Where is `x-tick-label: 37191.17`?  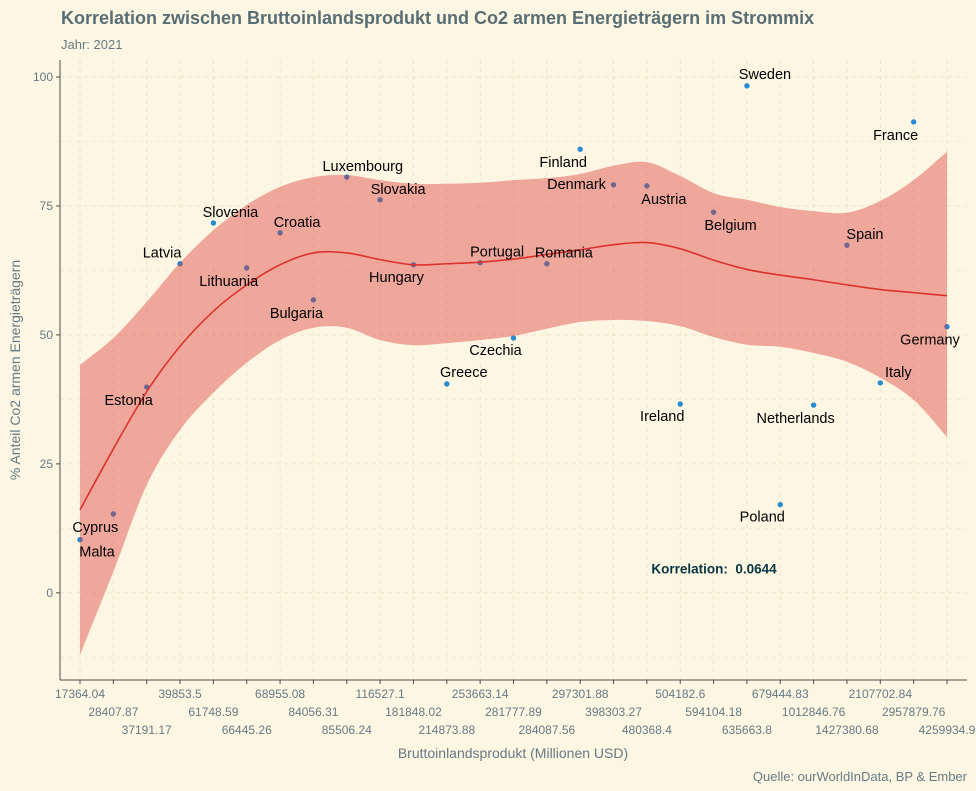
x-tick-label: 37191.17 is located at coordinates (147, 730).